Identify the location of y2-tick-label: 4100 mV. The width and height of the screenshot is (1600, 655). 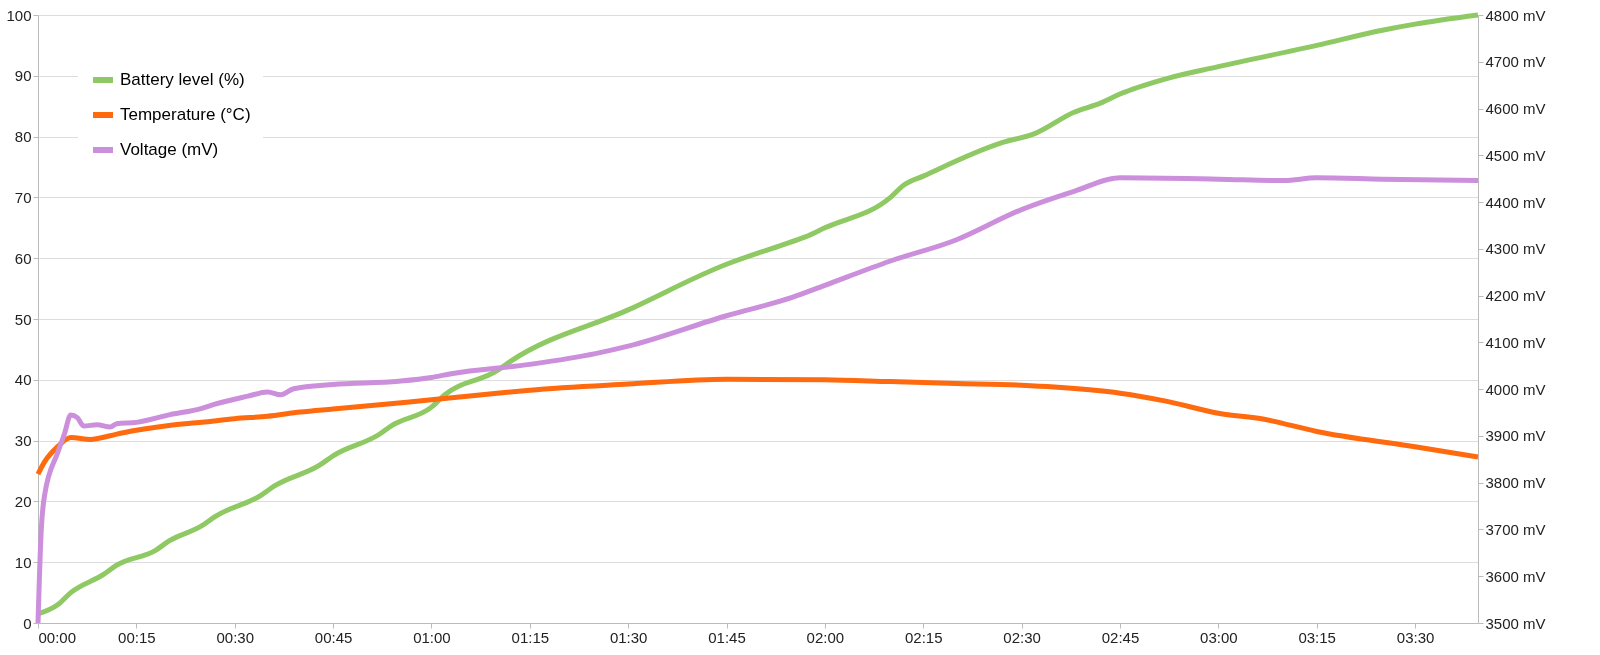
(1515, 342).